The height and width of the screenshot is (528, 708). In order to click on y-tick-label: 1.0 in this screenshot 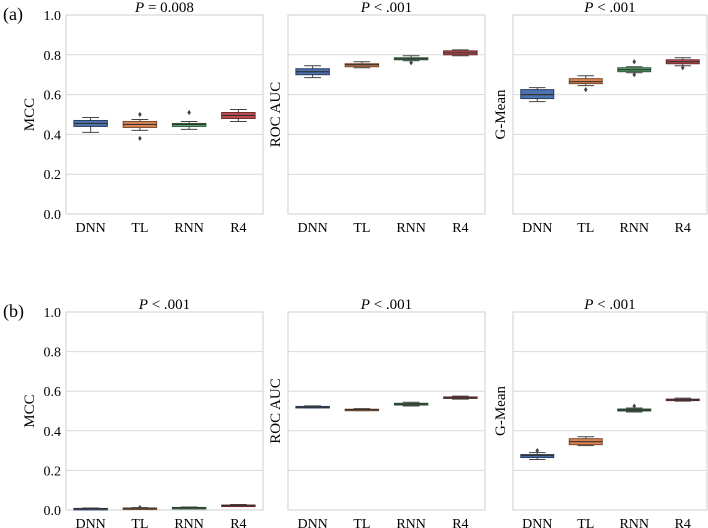, I will do `click(53, 16)`.